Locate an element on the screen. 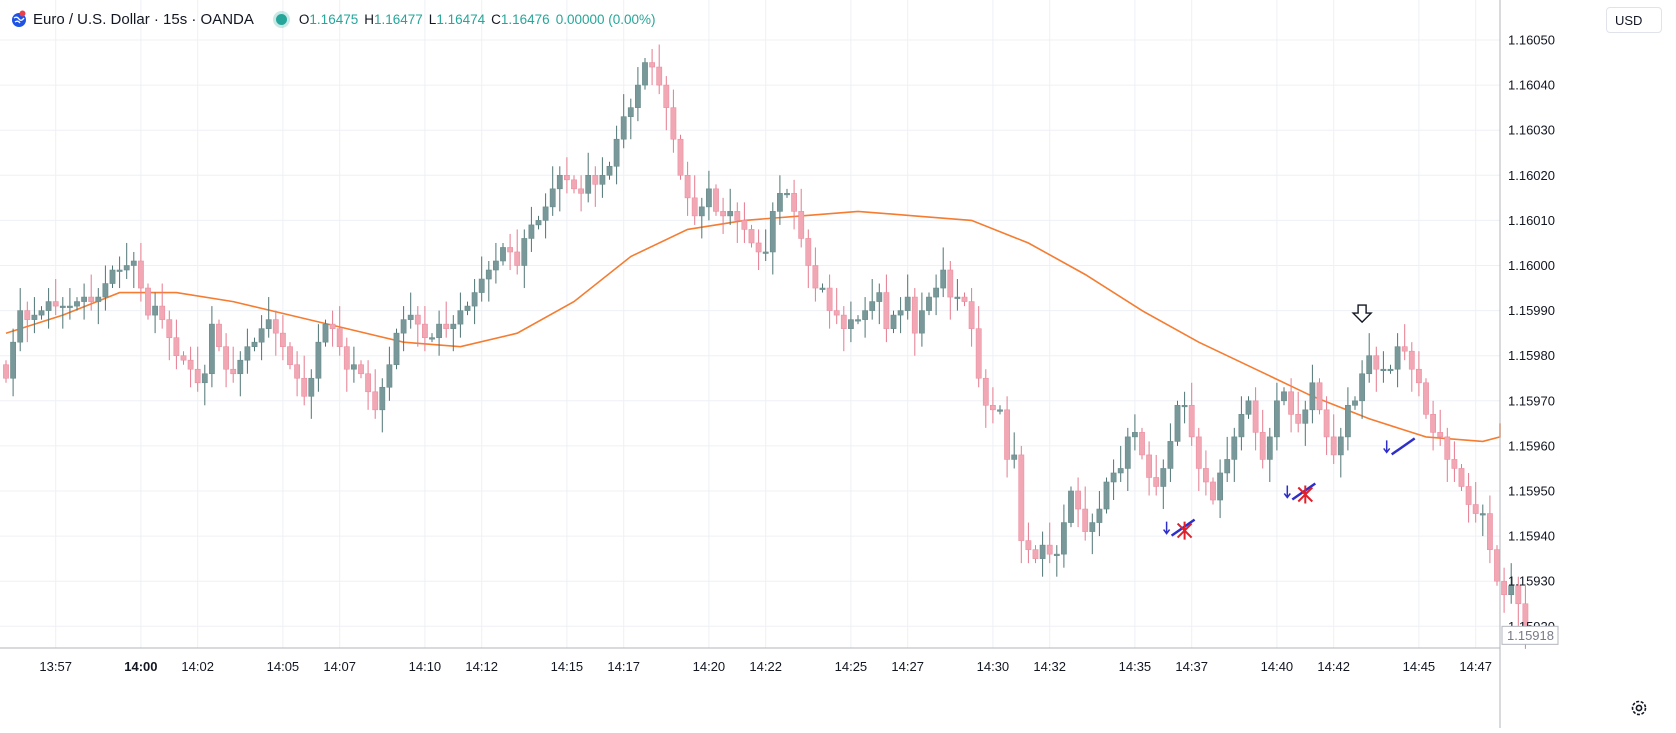  down-arrow-outline-icon is located at coordinates (1362, 314).